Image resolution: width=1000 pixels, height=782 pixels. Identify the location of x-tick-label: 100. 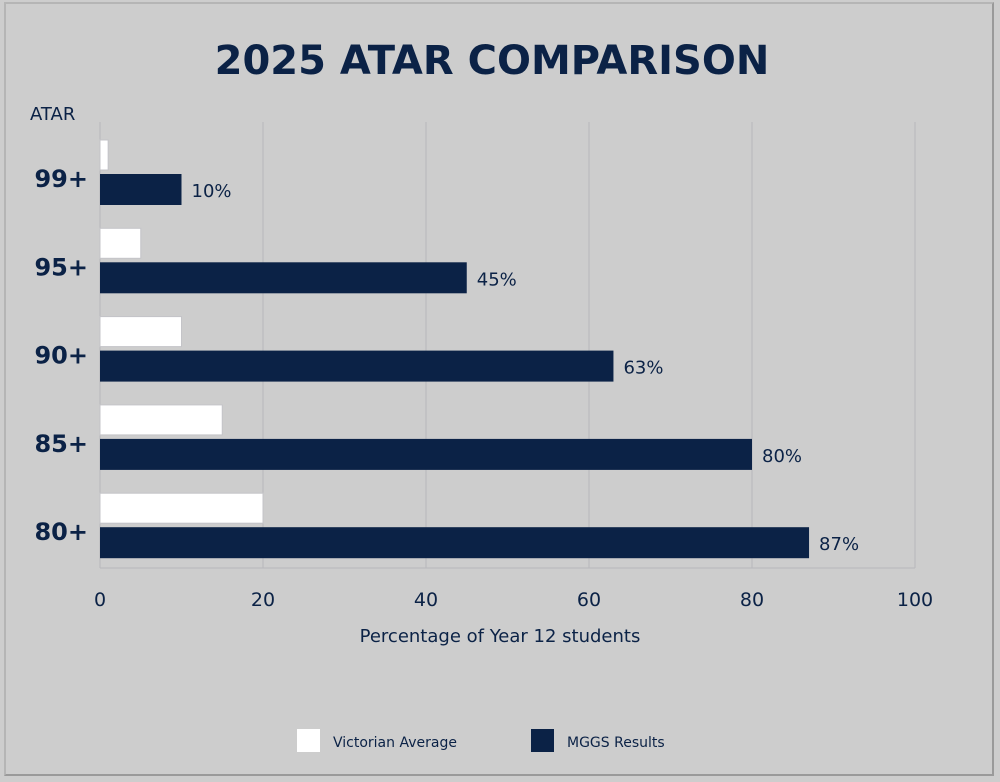
(915, 600).